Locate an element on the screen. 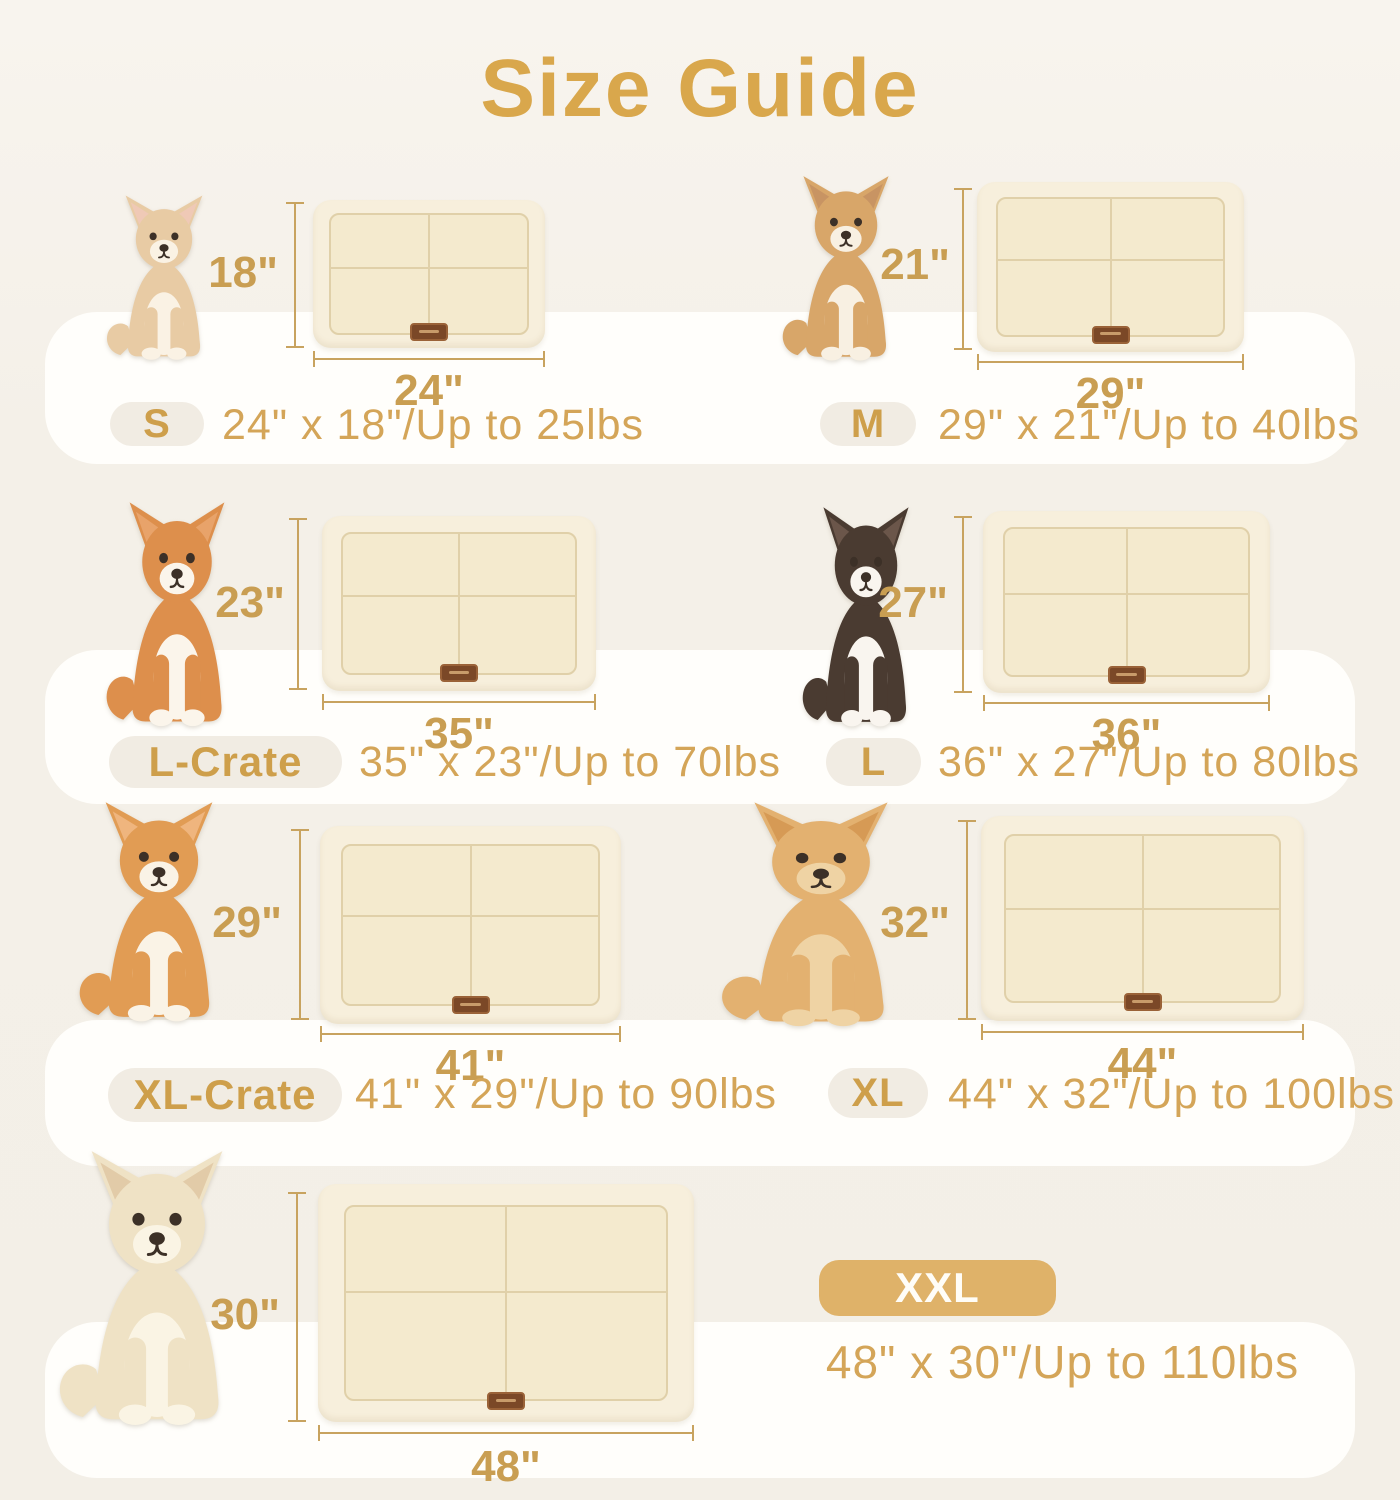  crate-mat-xl-crate is located at coordinates (470, 925).